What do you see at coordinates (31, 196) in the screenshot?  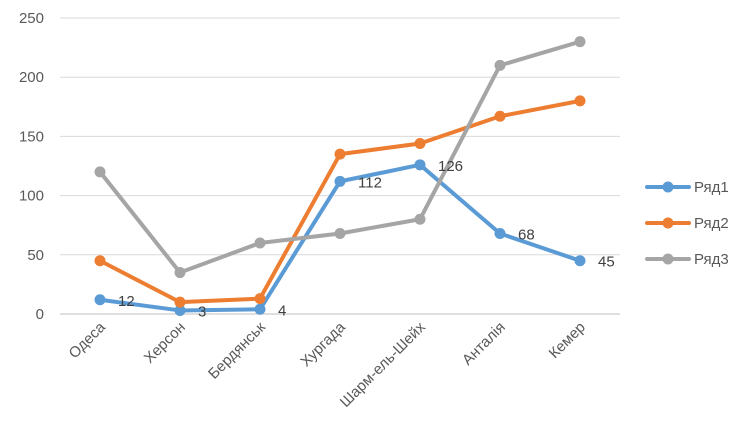 I see `y-tick-label: 100` at bounding box center [31, 196].